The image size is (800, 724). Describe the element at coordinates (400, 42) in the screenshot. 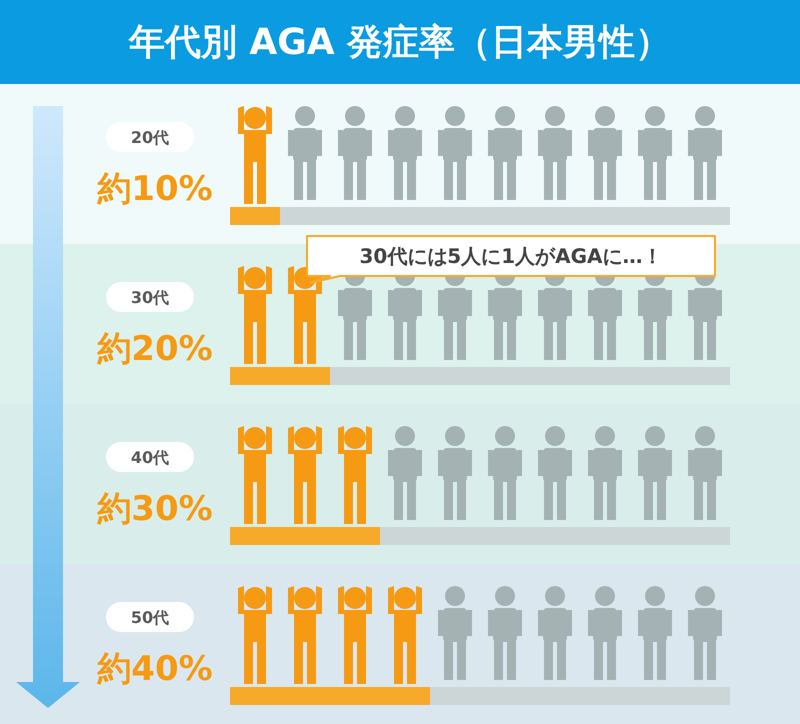

I see `chart-title: 年代別 AGA 発症率（日本男性）` at that location.